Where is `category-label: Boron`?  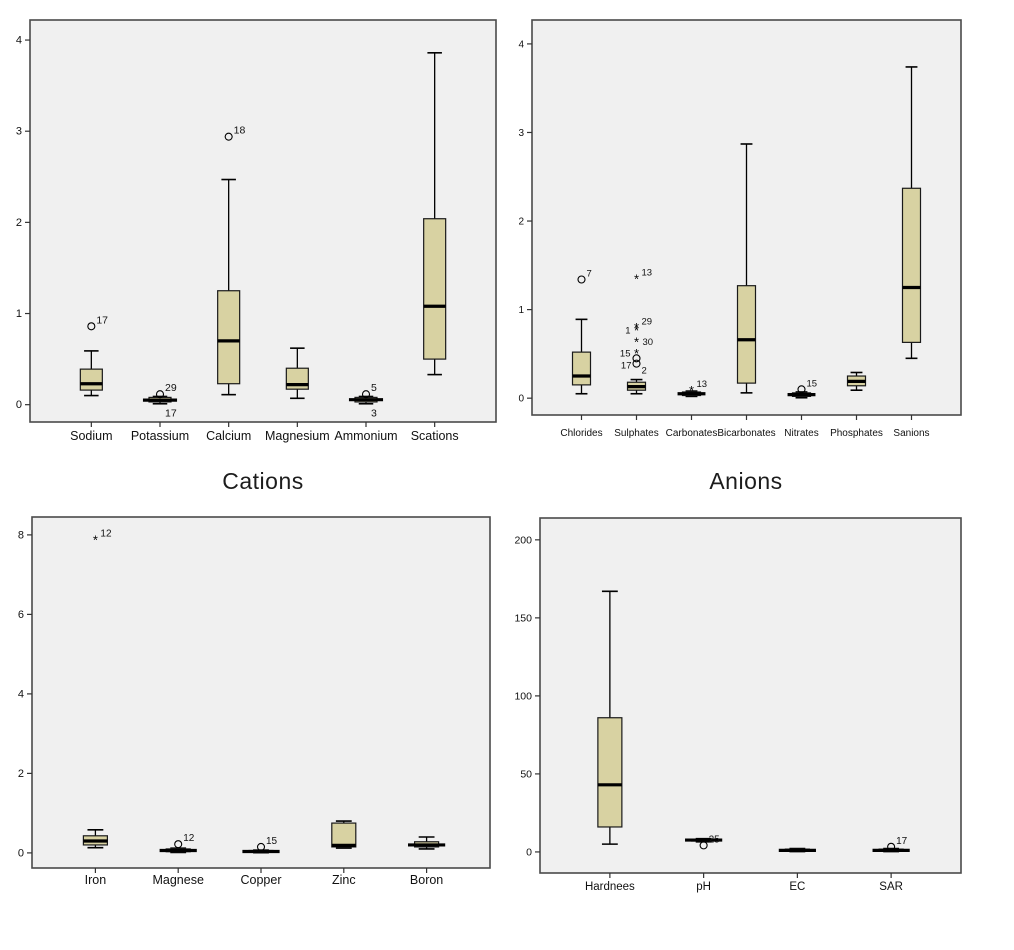 category-label: Boron is located at coordinates (426, 880).